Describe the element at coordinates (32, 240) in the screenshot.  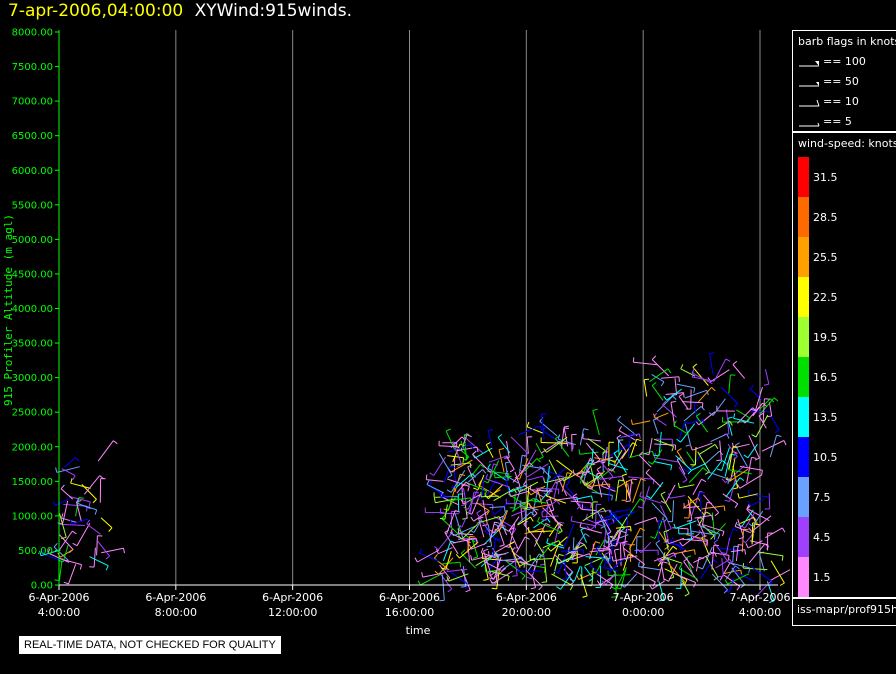
I see `y-tick-label: 5000.00` at that location.